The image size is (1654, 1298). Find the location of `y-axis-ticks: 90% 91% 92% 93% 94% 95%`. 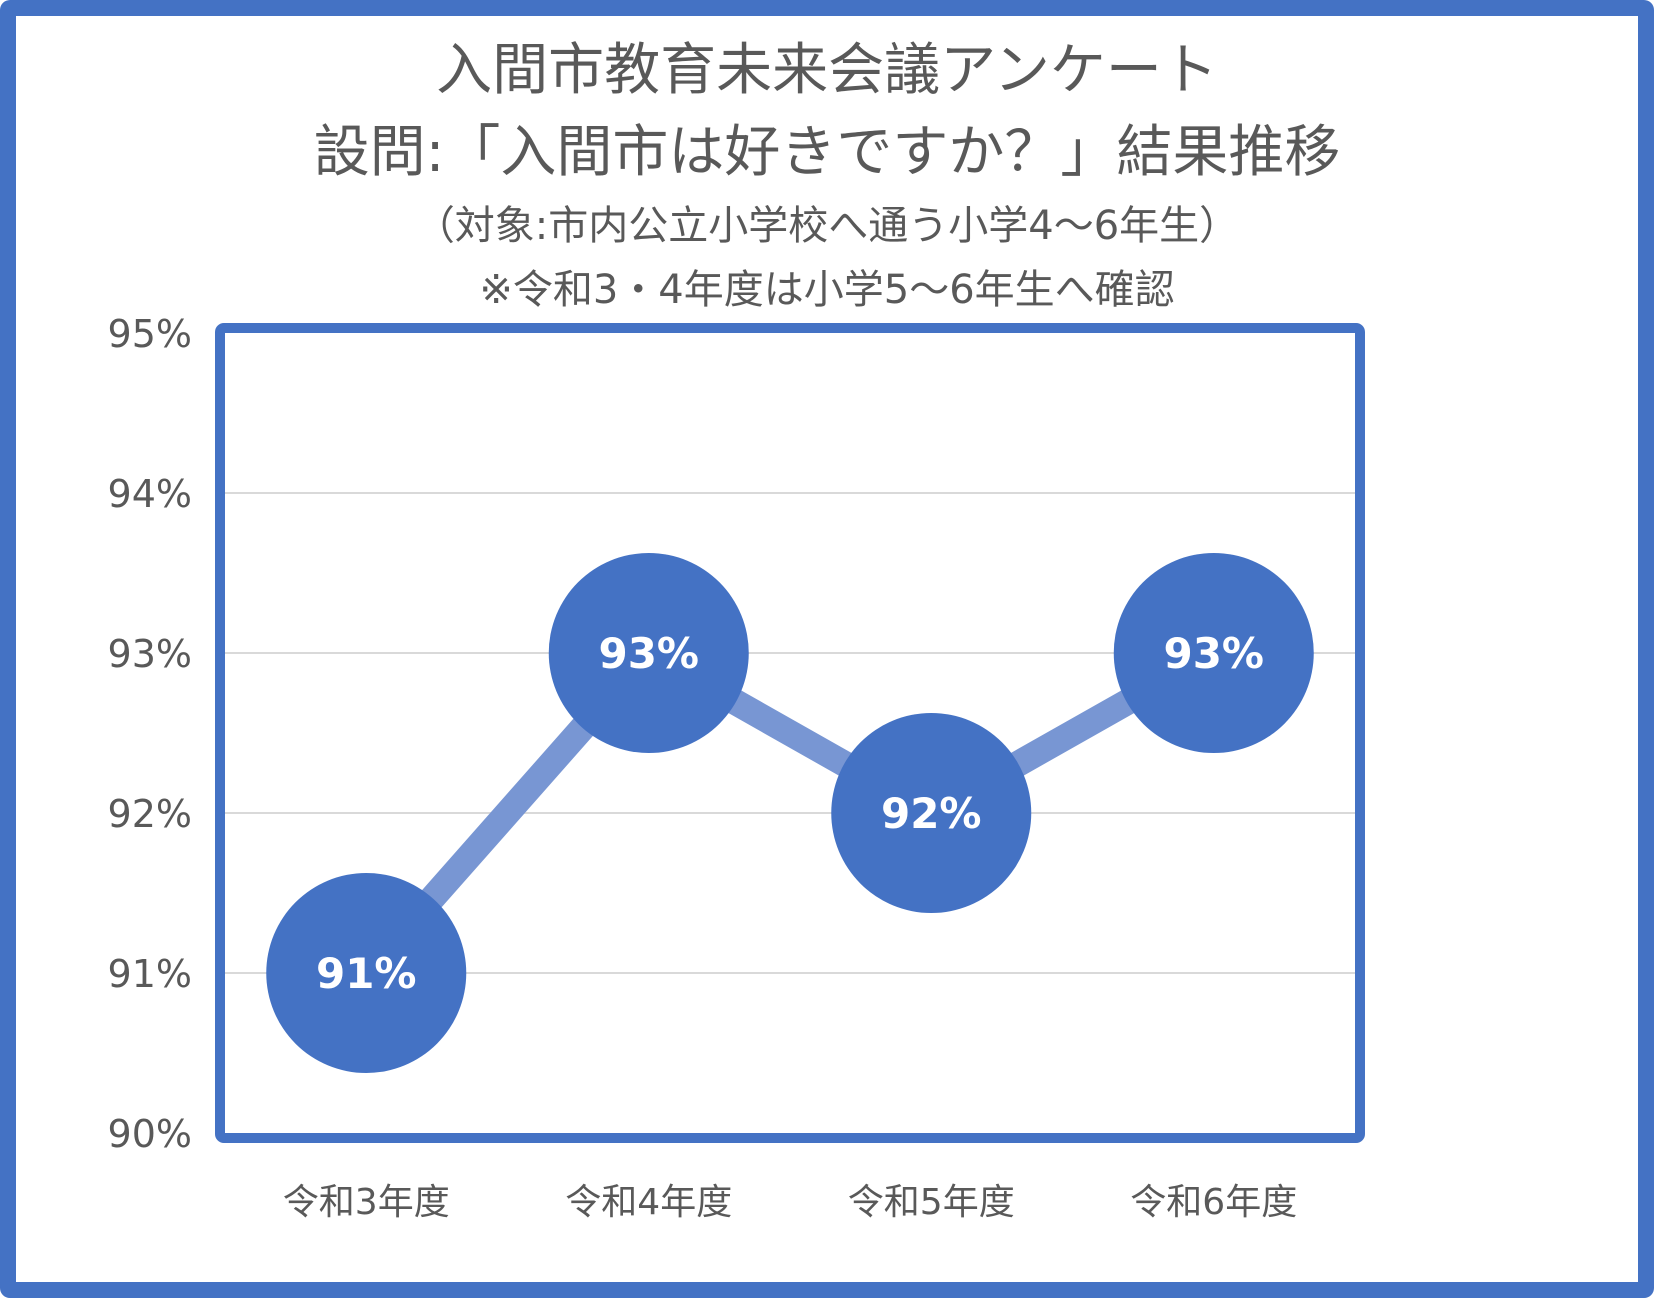

y-axis-ticks: 90% 91% 92% 93% 94% 95% is located at coordinates (150, 734).